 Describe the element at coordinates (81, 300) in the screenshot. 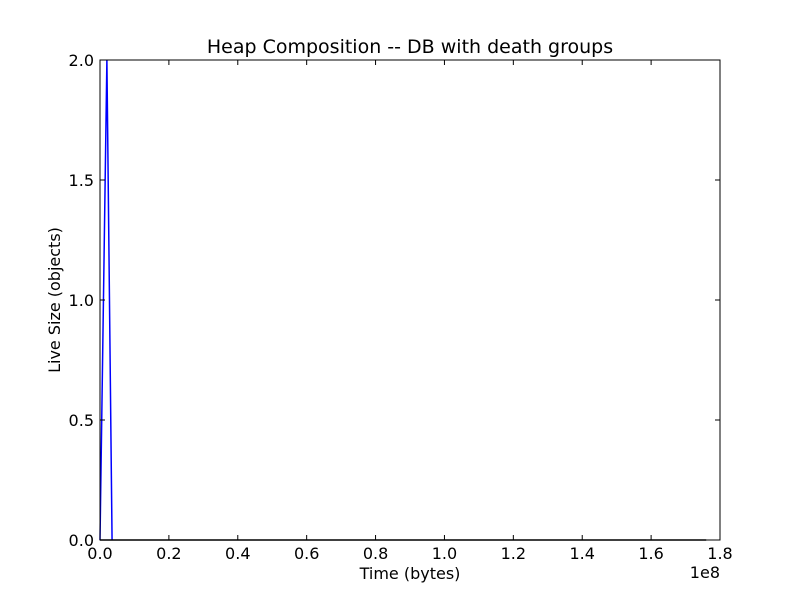

I see `y-tick-label: 1.0` at that location.